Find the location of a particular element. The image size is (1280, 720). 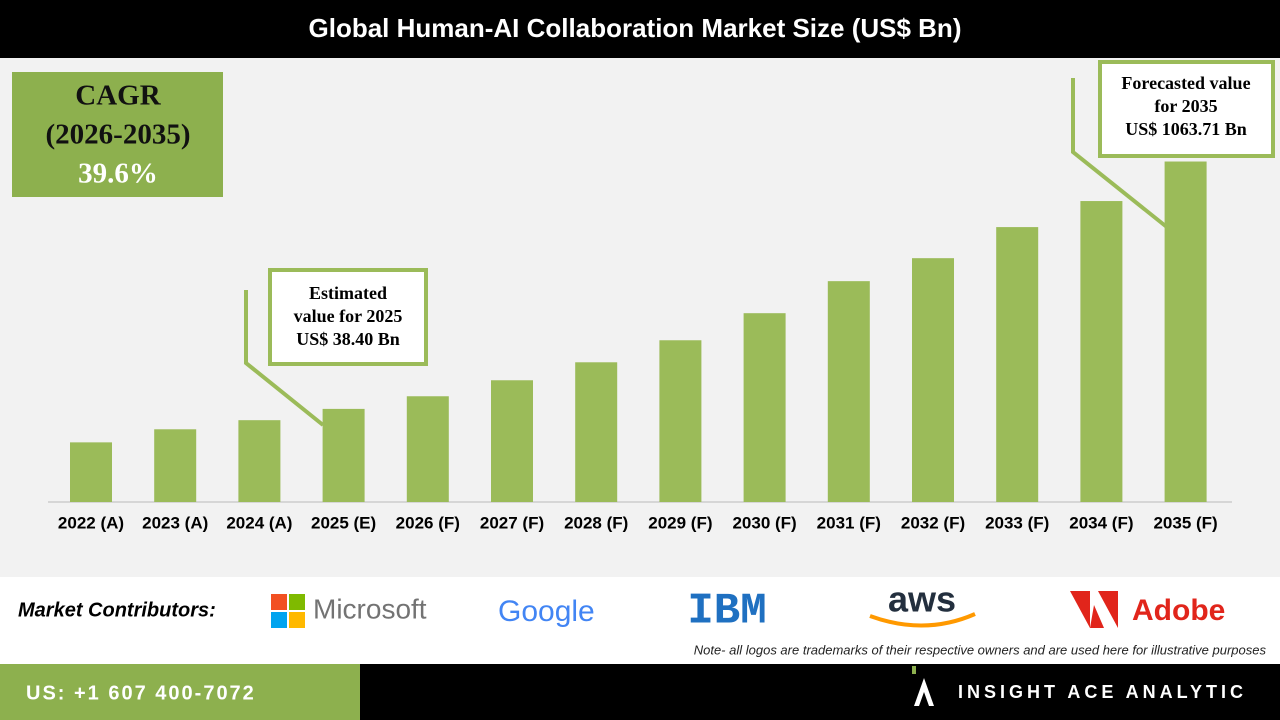

logo: Microsoft is located at coordinates (370, 608).